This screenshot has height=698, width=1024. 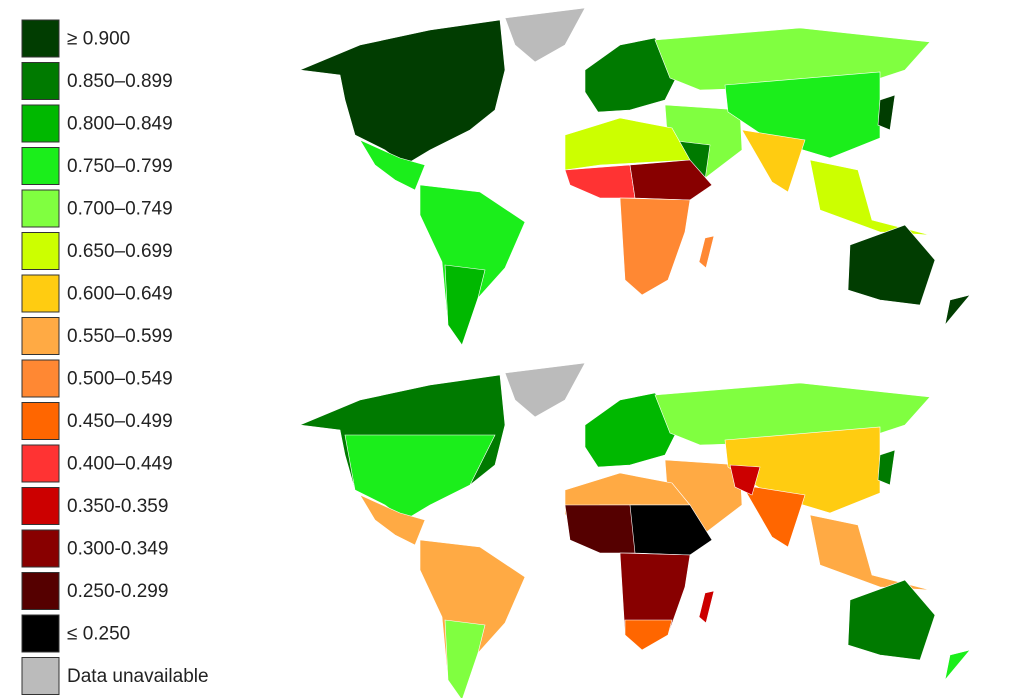 I want to click on legend-label: 0.400–0.449, so click(x=120, y=464).